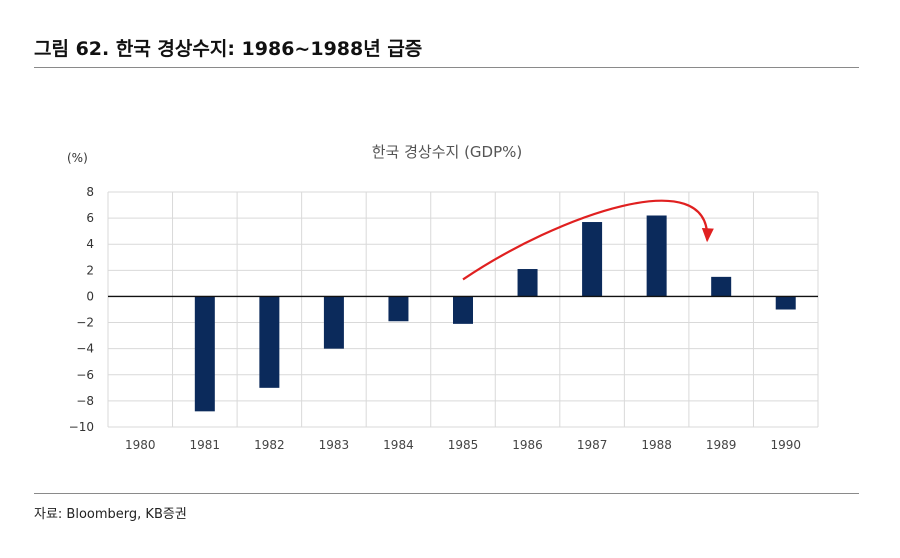 The image size is (900, 558). I want to click on x-tick-label: 1989, so click(721, 445).